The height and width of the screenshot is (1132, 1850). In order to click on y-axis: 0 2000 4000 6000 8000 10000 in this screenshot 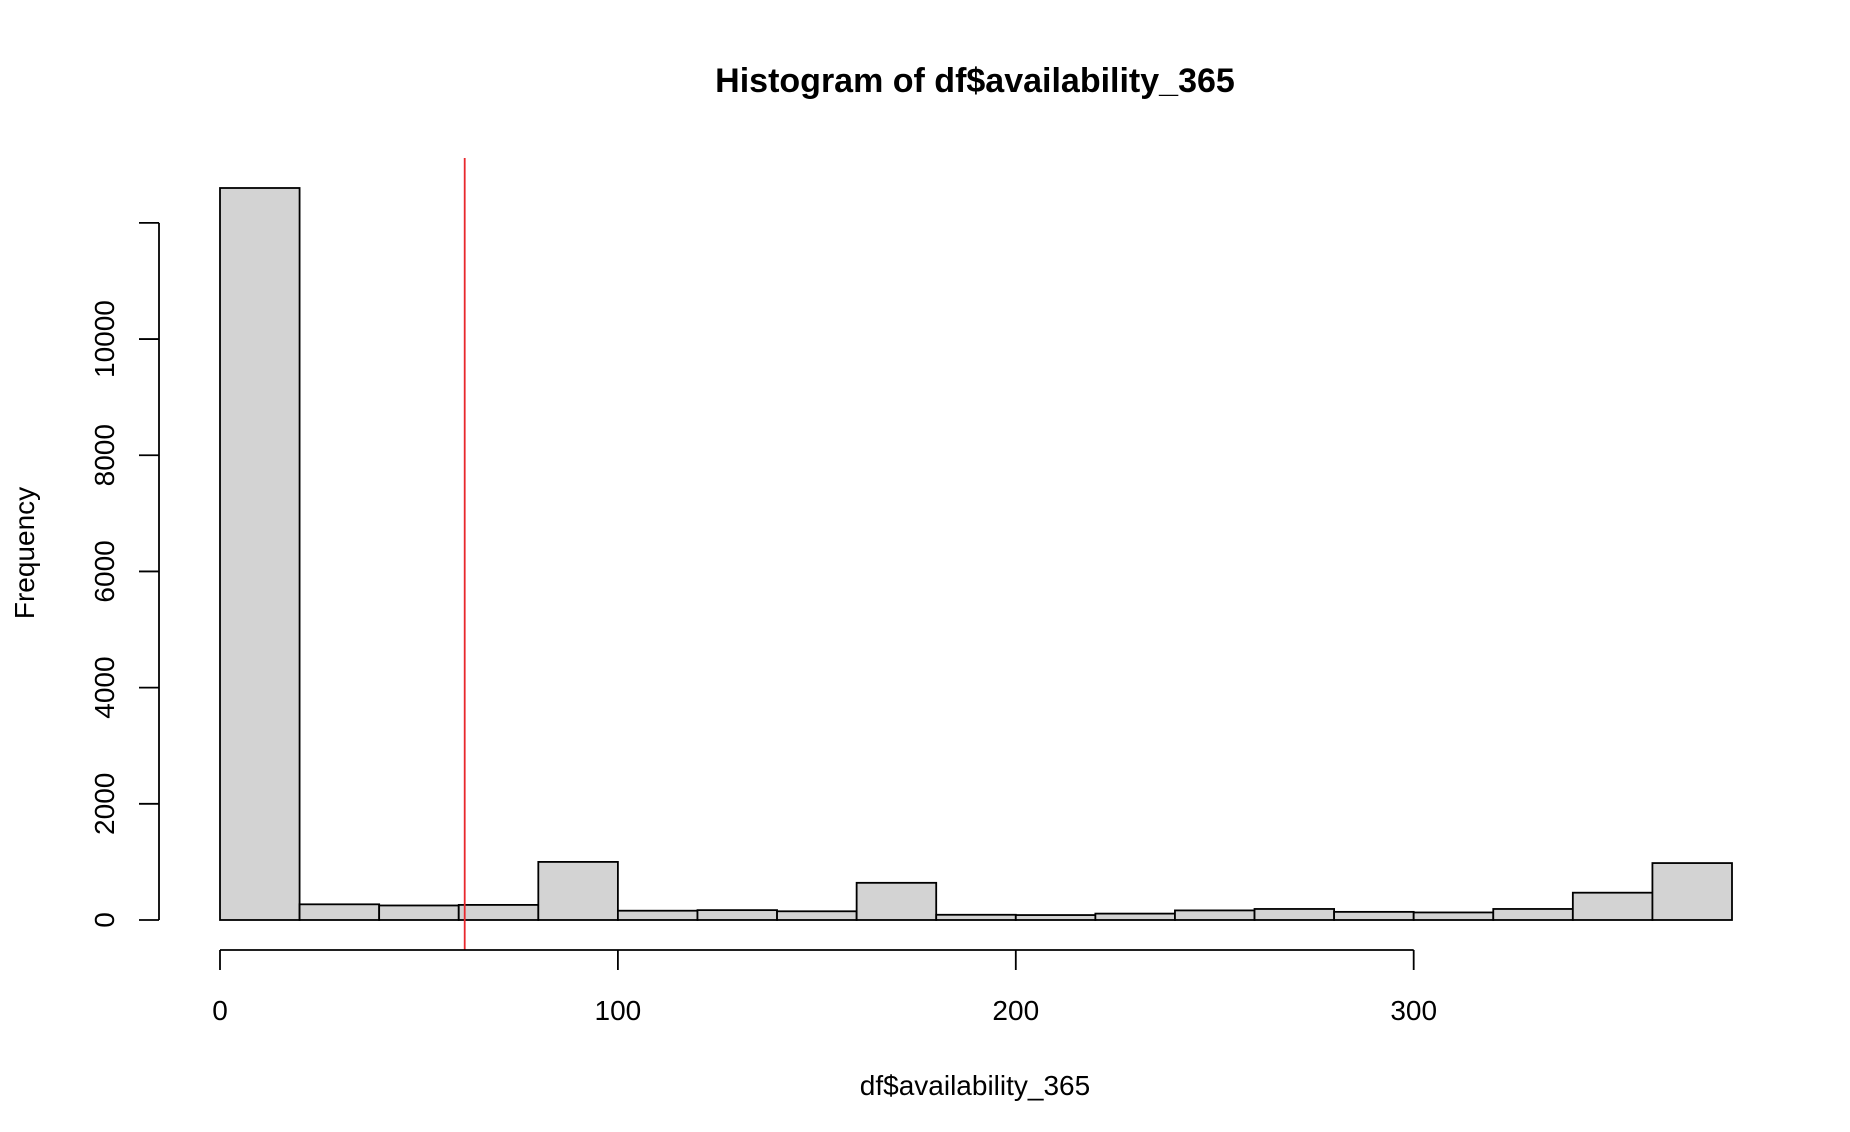, I will do `click(124, 574)`.